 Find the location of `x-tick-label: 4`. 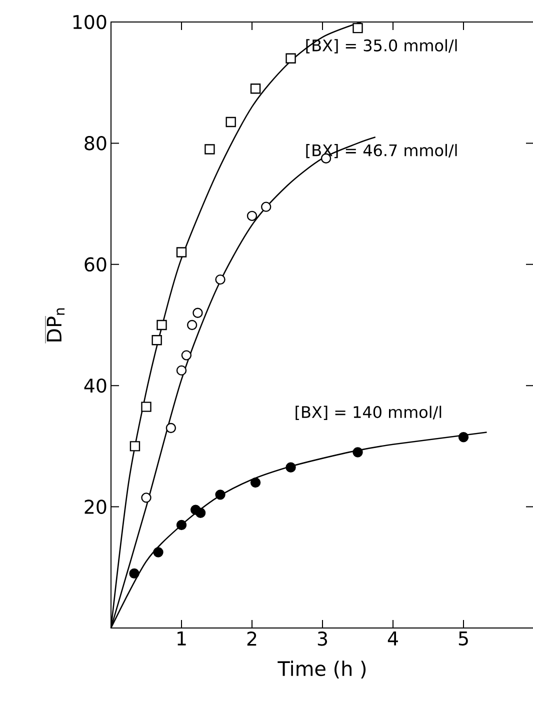

x-tick-label: 4 is located at coordinates (393, 639).